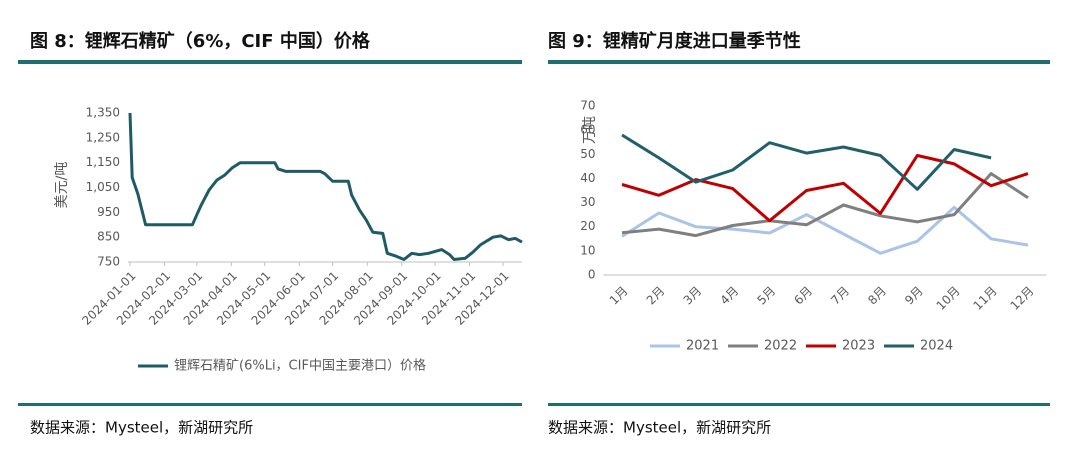 This screenshot has width=1080, height=467. What do you see at coordinates (693, 296) in the screenshot?
I see `x-tick-label: 3月` at bounding box center [693, 296].